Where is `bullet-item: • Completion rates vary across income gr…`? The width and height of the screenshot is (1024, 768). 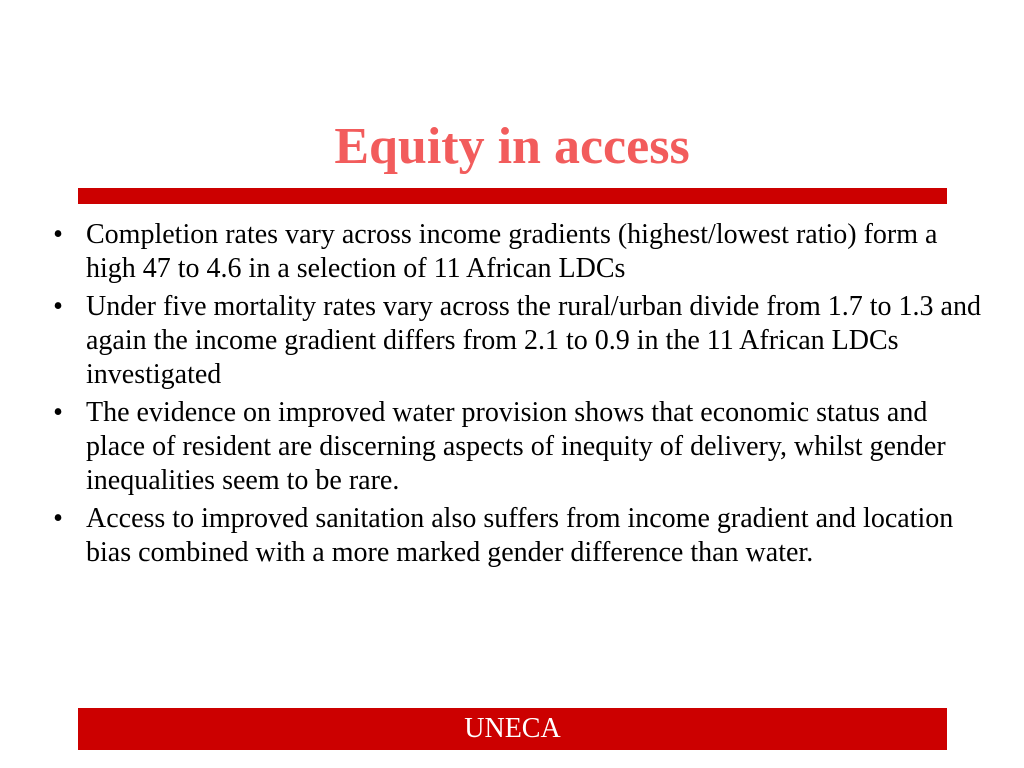 bullet-item: • Completion rates vary across income gr… is located at coordinates (518, 252).